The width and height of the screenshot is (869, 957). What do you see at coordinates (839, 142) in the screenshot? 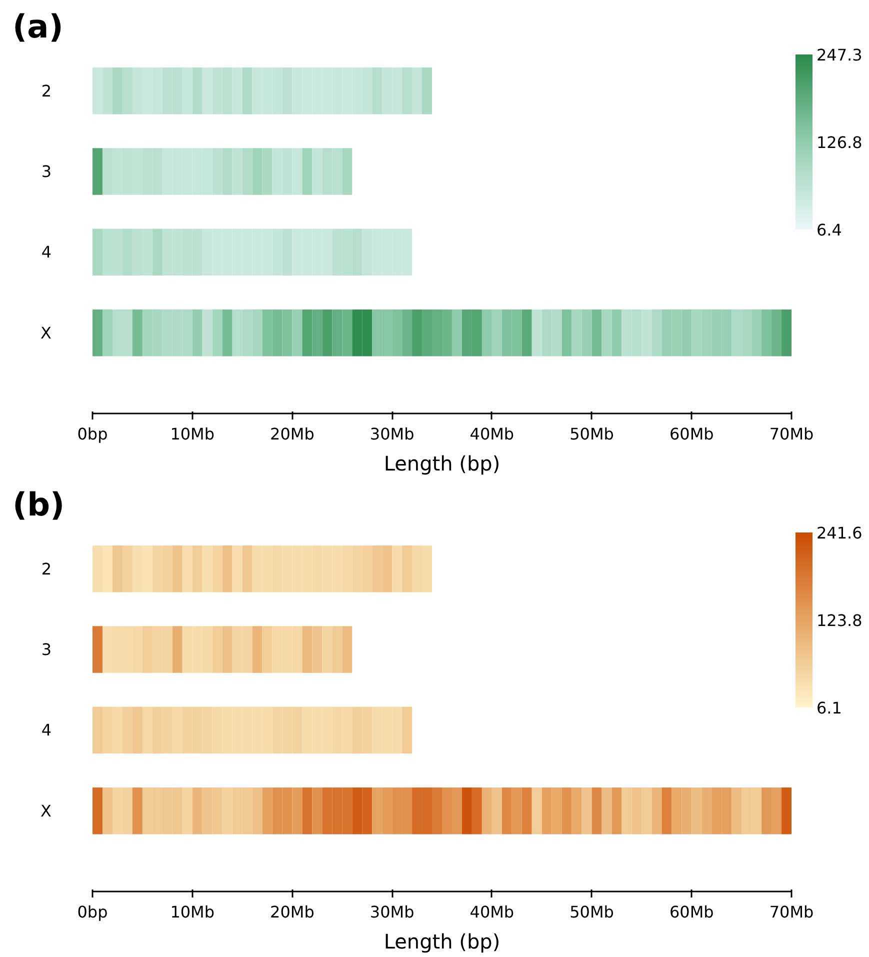
I see `color-bar-label: 126.8` at bounding box center [839, 142].